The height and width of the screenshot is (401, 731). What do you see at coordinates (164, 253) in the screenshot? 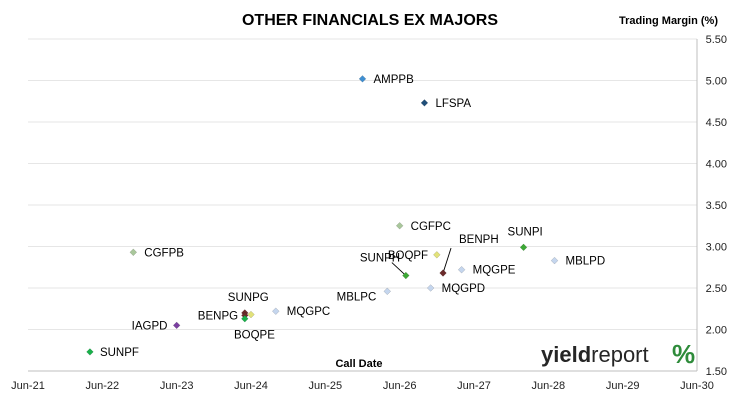
I see `point-label: CGFPB` at bounding box center [164, 253].